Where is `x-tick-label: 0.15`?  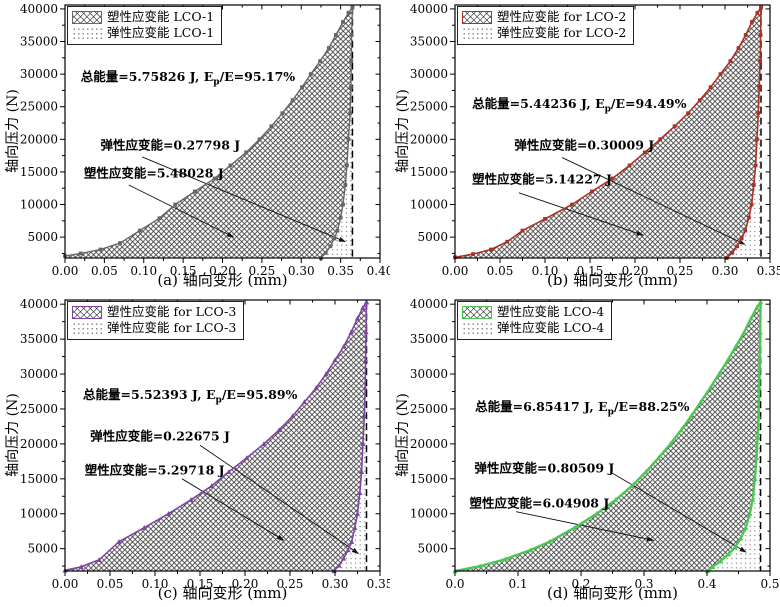
x-tick-label: 0.15 is located at coordinates (590, 271).